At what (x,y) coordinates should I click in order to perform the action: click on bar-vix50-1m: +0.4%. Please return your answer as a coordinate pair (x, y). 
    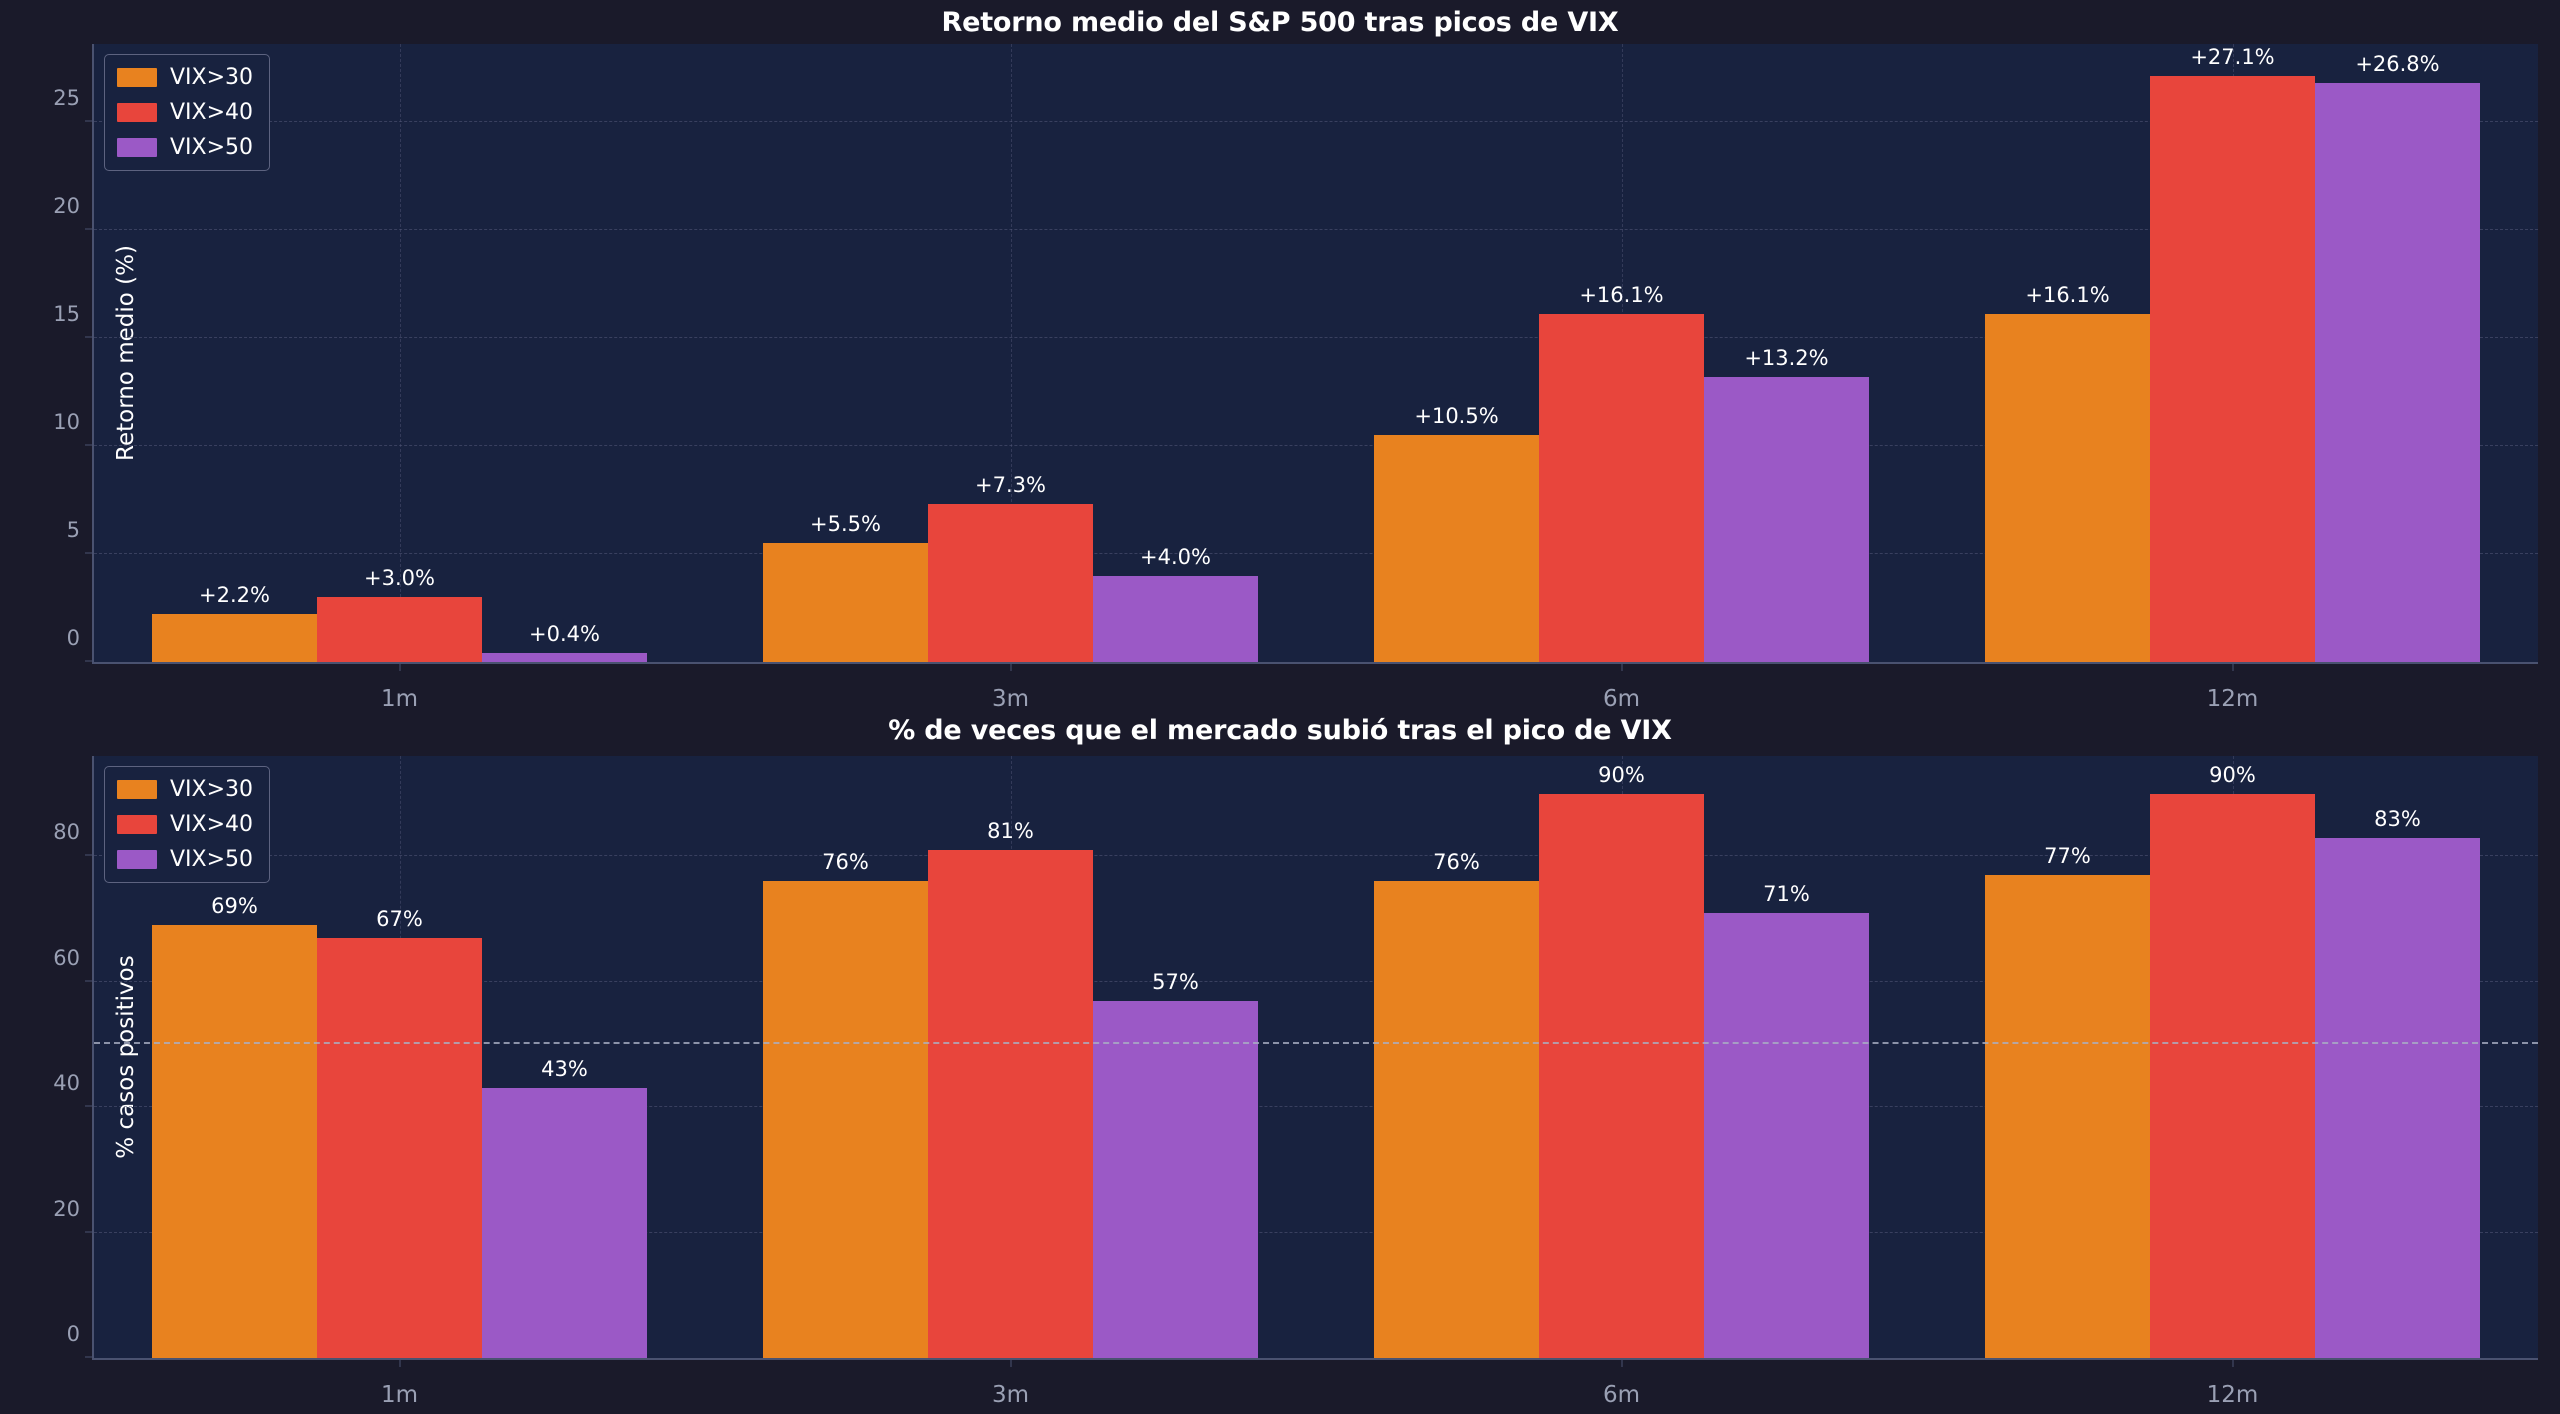
    Looking at the image, I should click on (564, 642).